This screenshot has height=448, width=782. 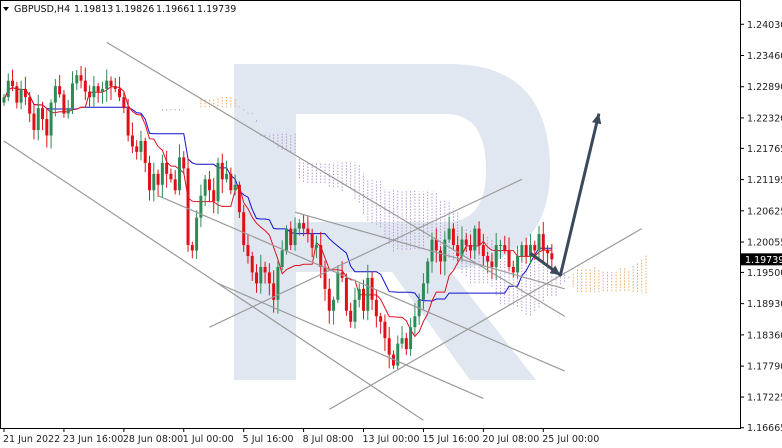 I want to click on y-tick-label: 1.22890, so click(x=764, y=87).